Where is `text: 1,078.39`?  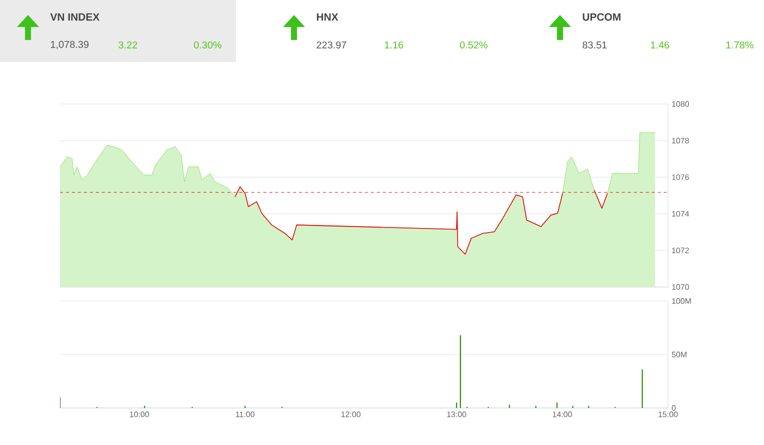 text: 1,078.39 is located at coordinates (69, 45).